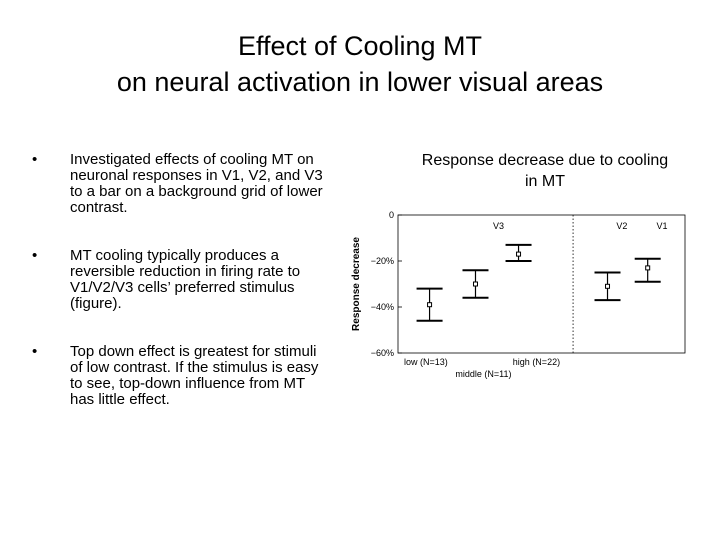 The width and height of the screenshot is (720, 540). Describe the element at coordinates (356, 284) in the screenshot. I see `y-axis-label: Response decrease` at that location.